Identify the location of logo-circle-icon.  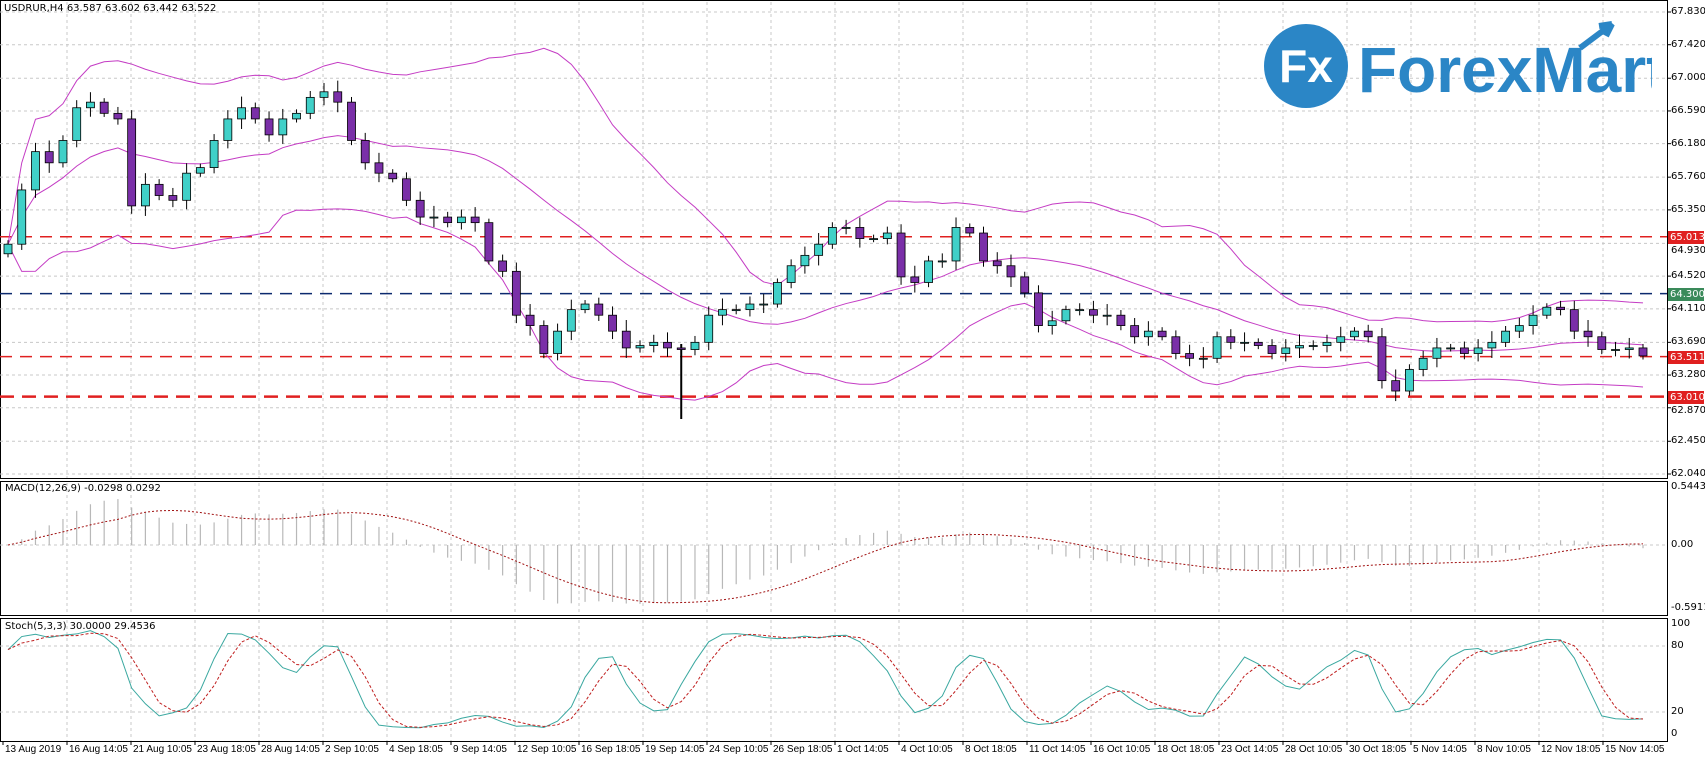
(1306, 66).